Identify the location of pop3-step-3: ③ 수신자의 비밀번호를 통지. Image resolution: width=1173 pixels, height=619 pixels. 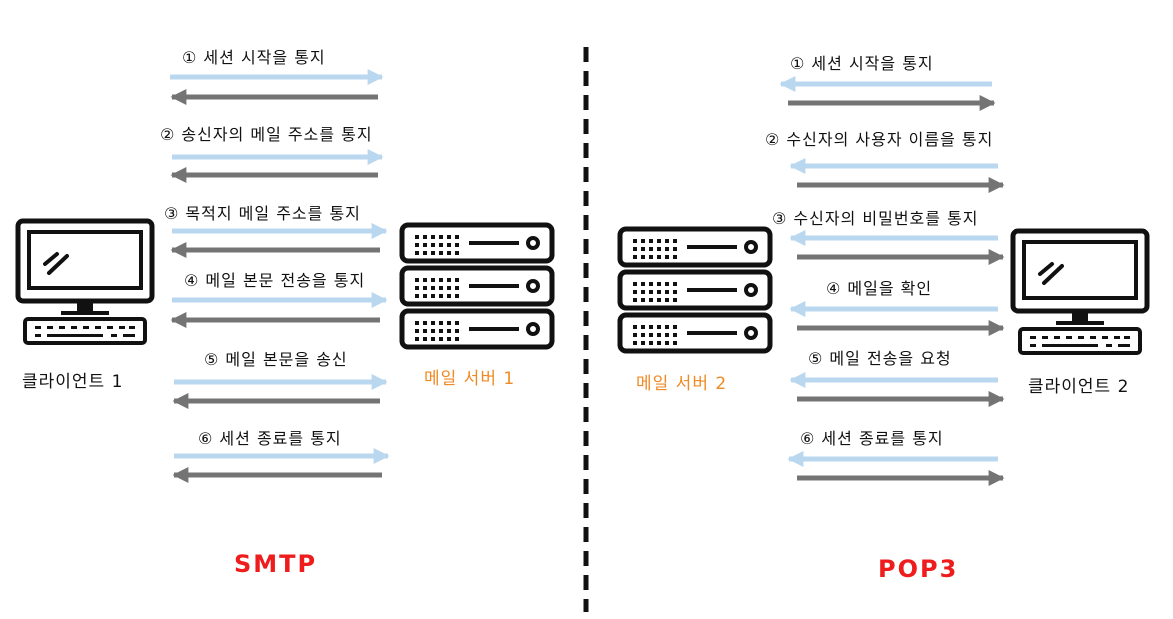
(875, 218).